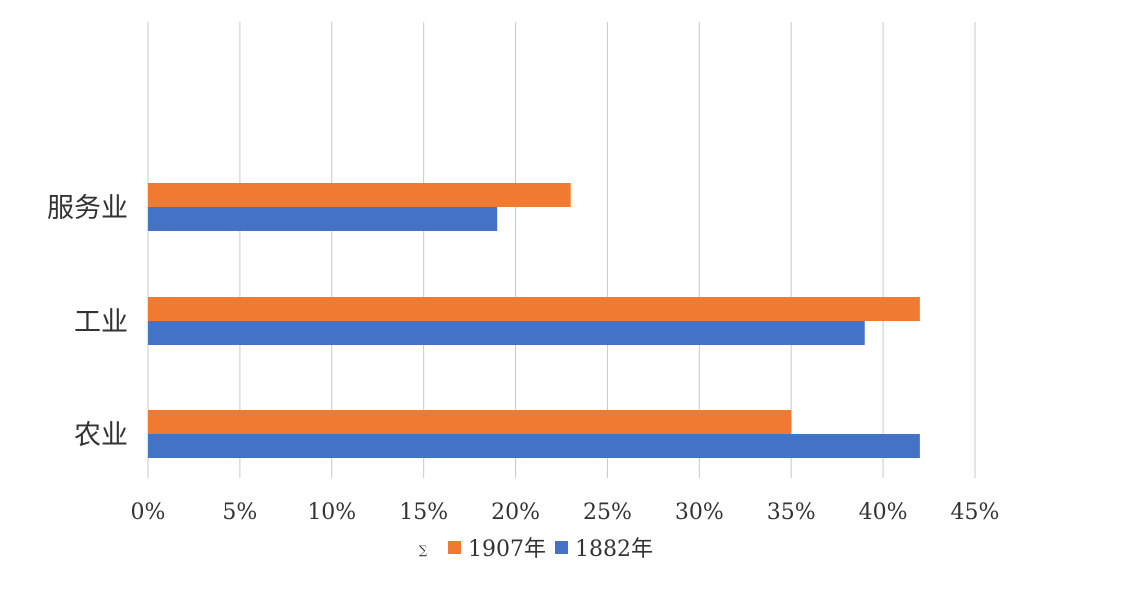 The image size is (1148, 612). Describe the element at coordinates (423, 550) in the screenshot. I see `legend-marker-icon: ∑` at that location.